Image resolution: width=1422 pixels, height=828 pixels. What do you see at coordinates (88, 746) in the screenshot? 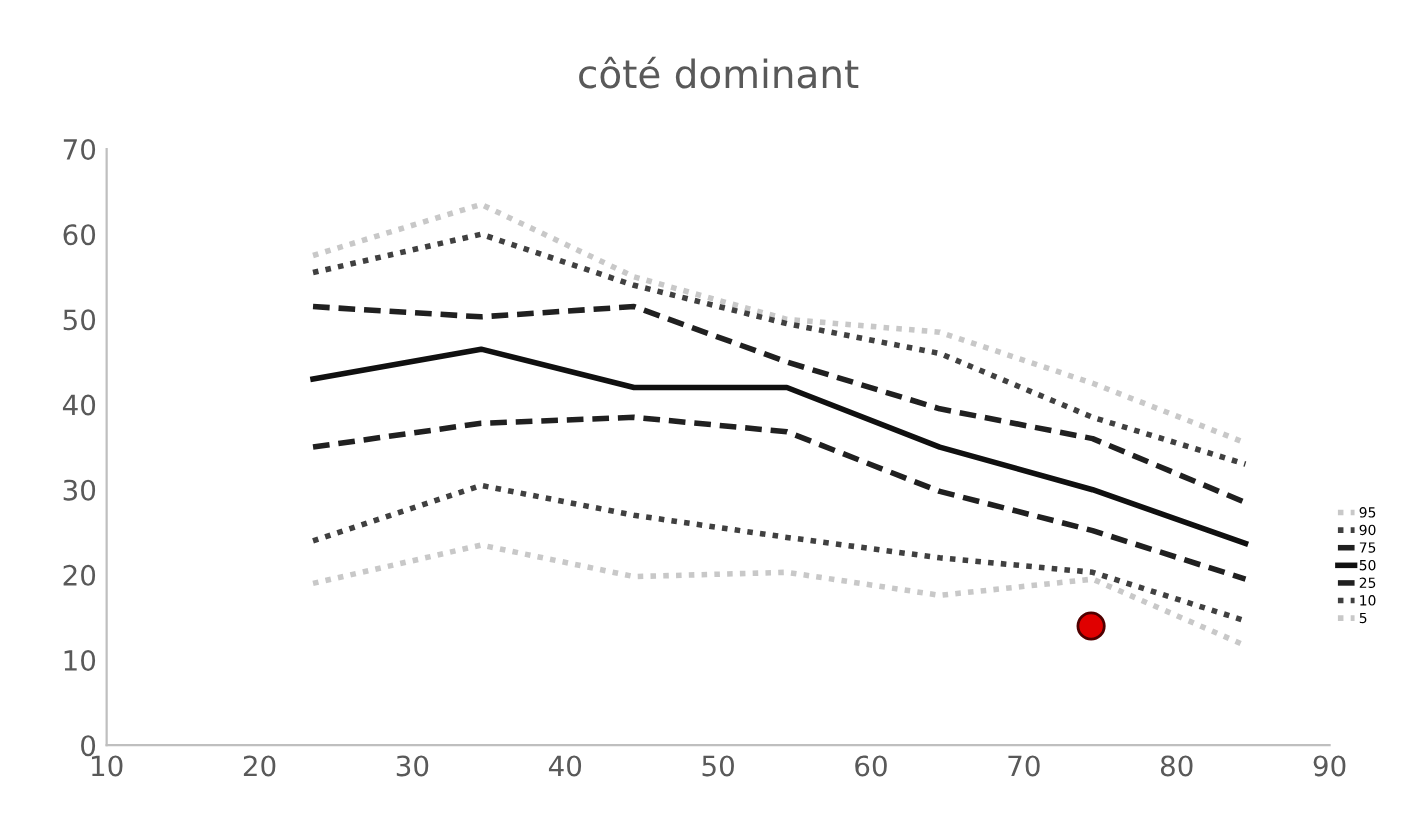
I see `y-tick-label: 0` at bounding box center [88, 746].